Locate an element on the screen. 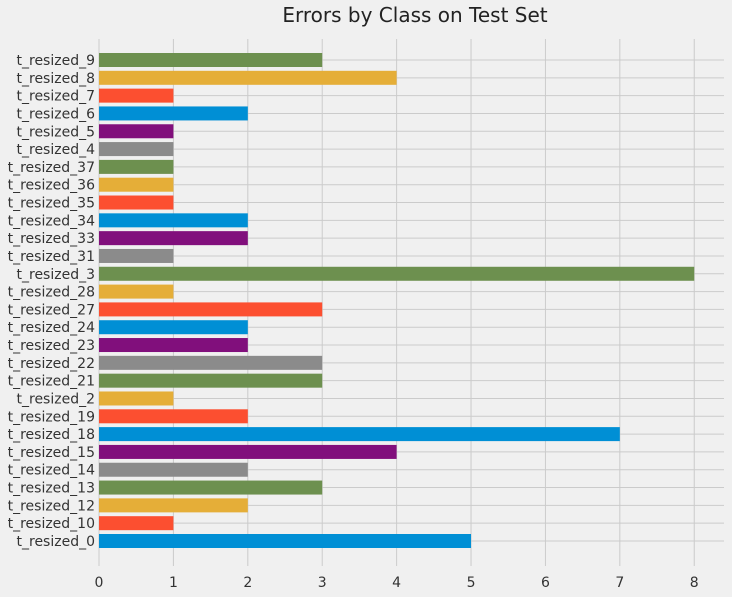 The image size is (732, 597). y-tick-label: t_resized_24 is located at coordinates (51, 328).